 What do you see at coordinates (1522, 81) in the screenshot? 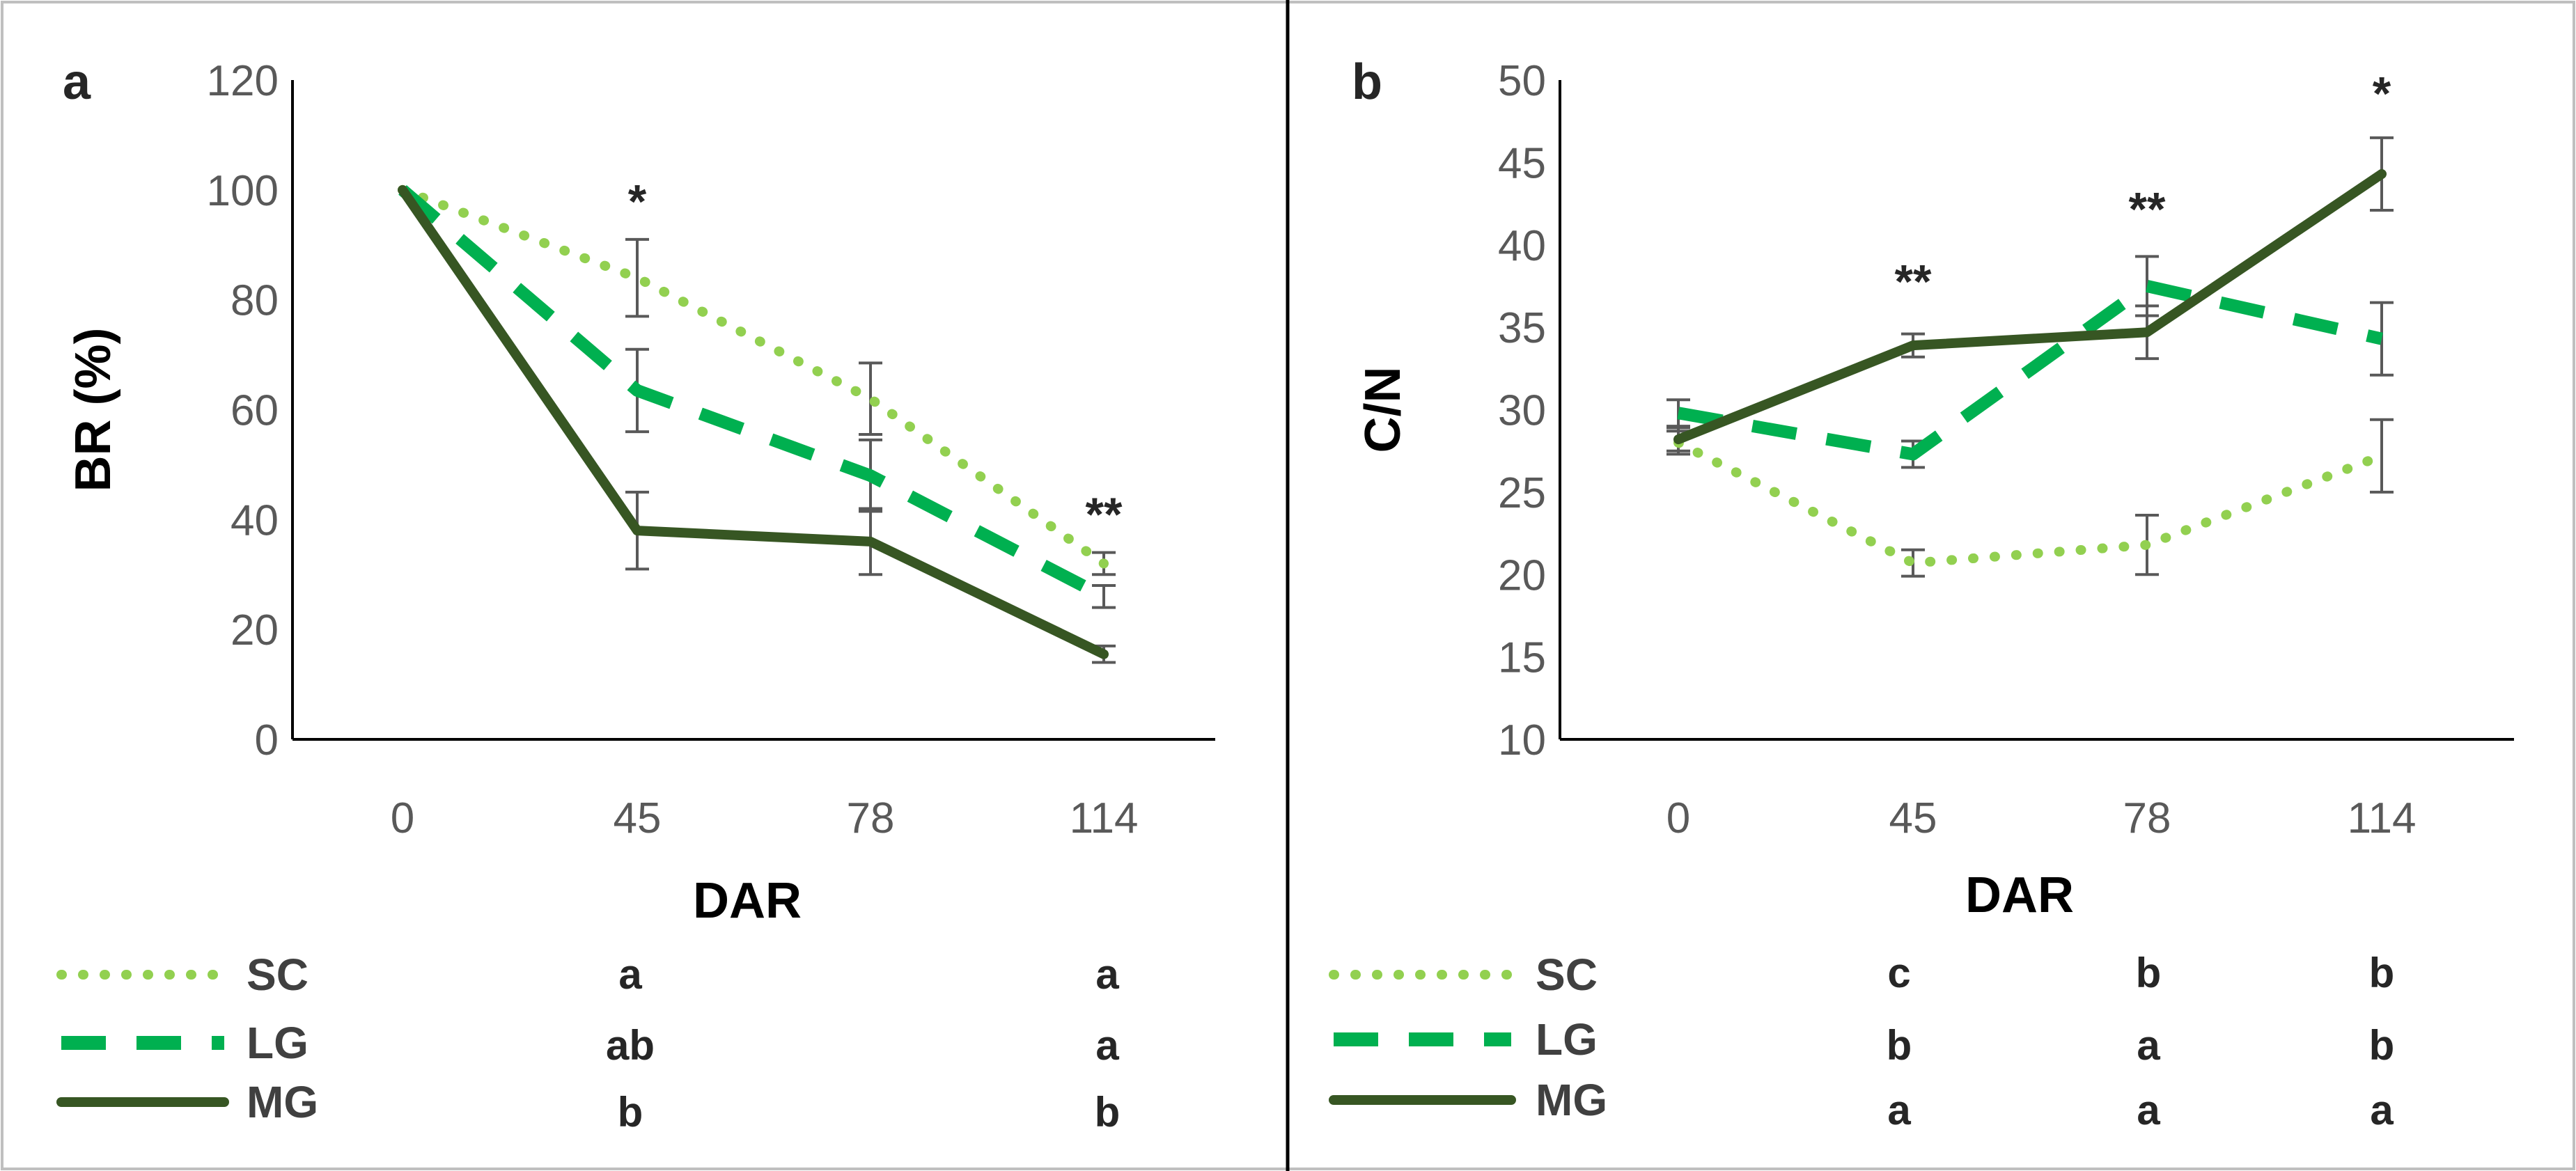
I see `y-tick-label: 50` at bounding box center [1522, 81].